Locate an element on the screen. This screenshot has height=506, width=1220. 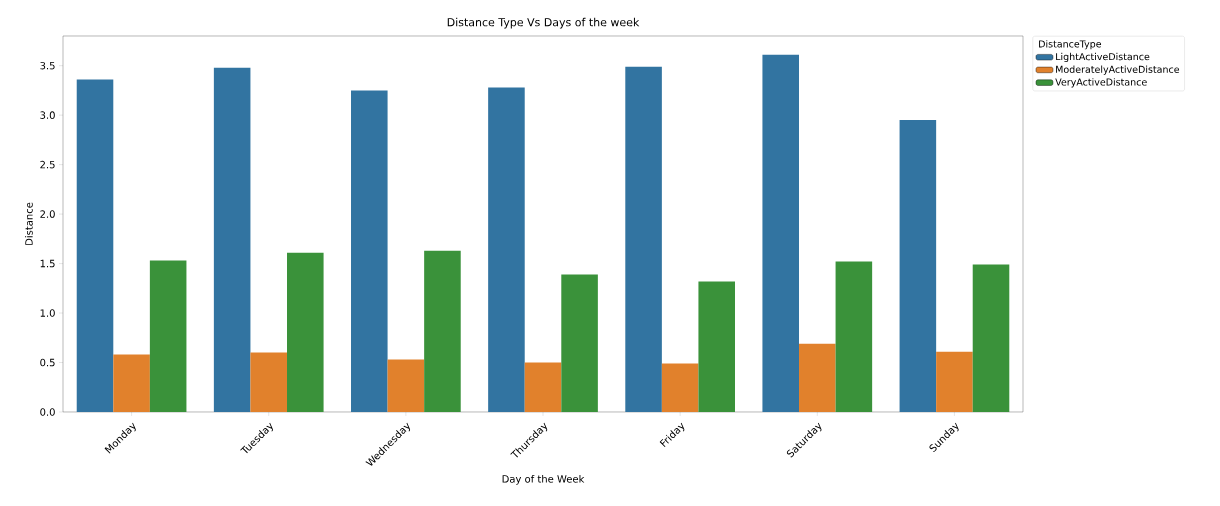
y-tick-label: 2.0 is located at coordinates (47, 214).